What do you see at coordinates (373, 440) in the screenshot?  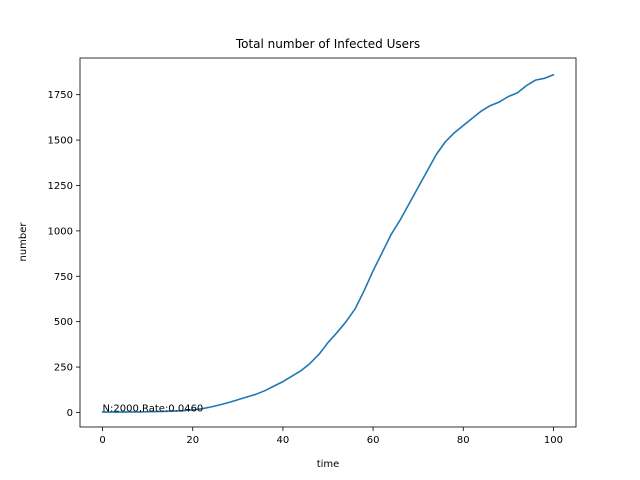 I see `x-tick-label: 60` at bounding box center [373, 440].